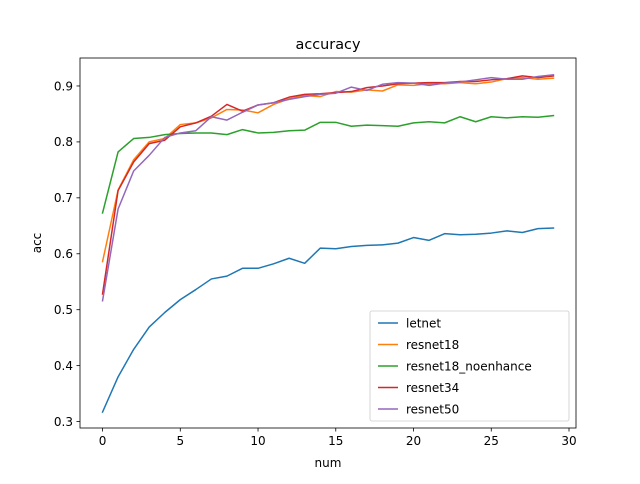 The image size is (640, 484). I want to click on x-tick-label: 25, so click(491, 441).